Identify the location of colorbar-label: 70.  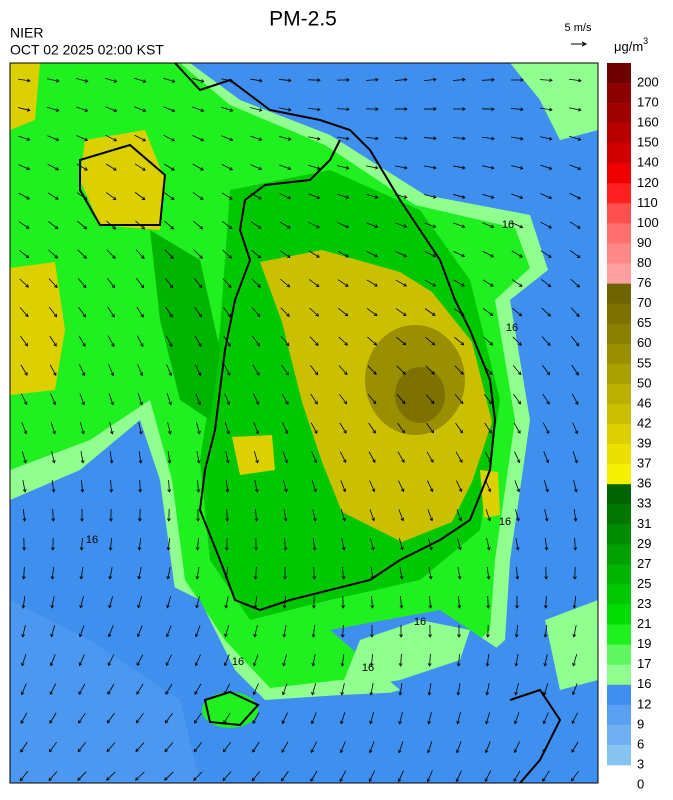
(644, 302).